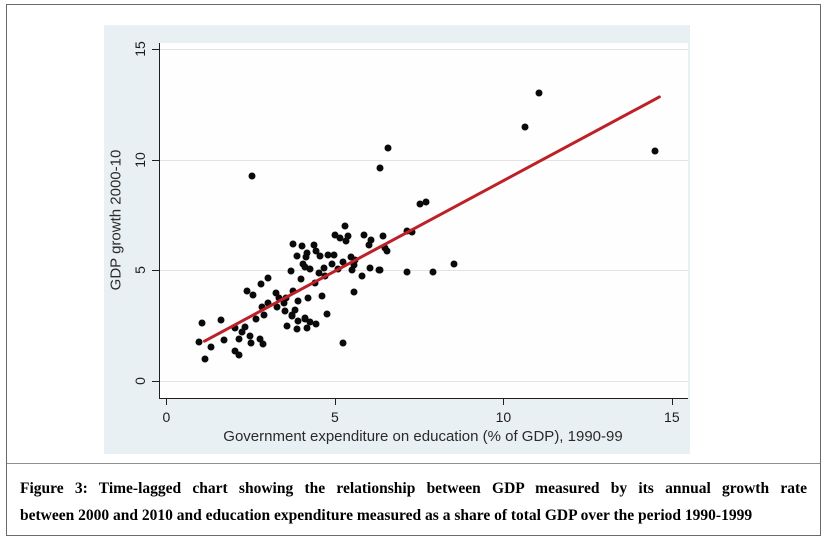 The height and width of the screenshot is (547, 828). I want to click on x-tick-label: 5, so click(334, 417).